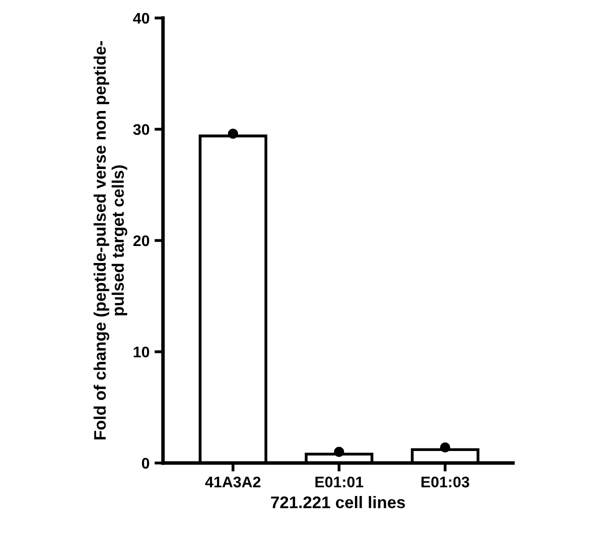 The height and width of the screenshot is (535, 608). What do you see at coordinates (111, 240) in the screenshot?
I see `y-axis-title: Fold of change (peptide-pulsed verse non peptide- pulsed target cells)` at bounding box center [111, 240].